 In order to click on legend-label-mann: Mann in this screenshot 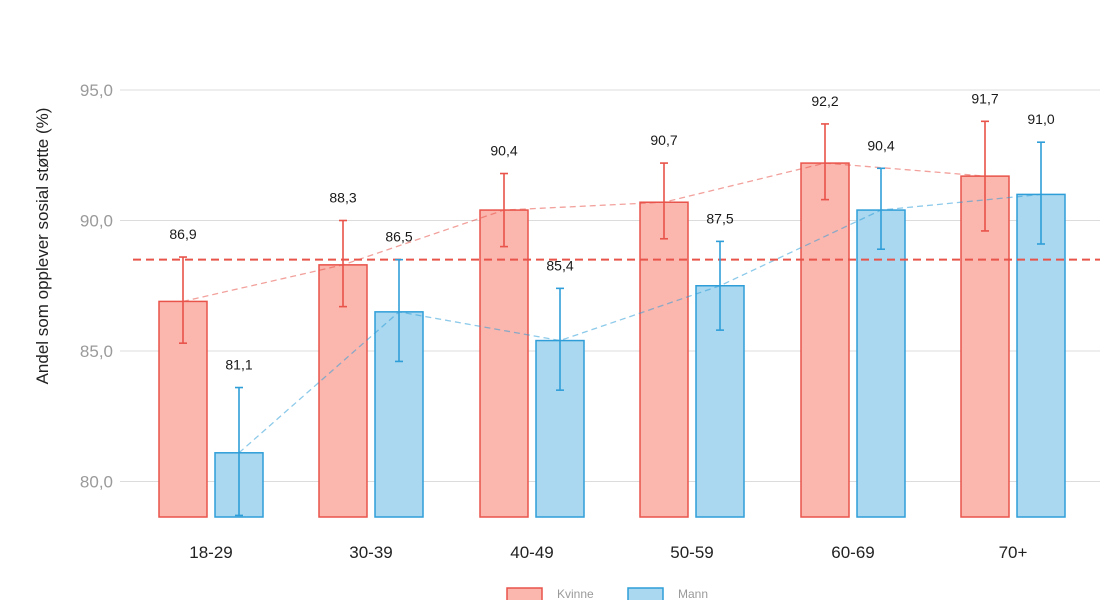, I will do `click(693, 593)`.